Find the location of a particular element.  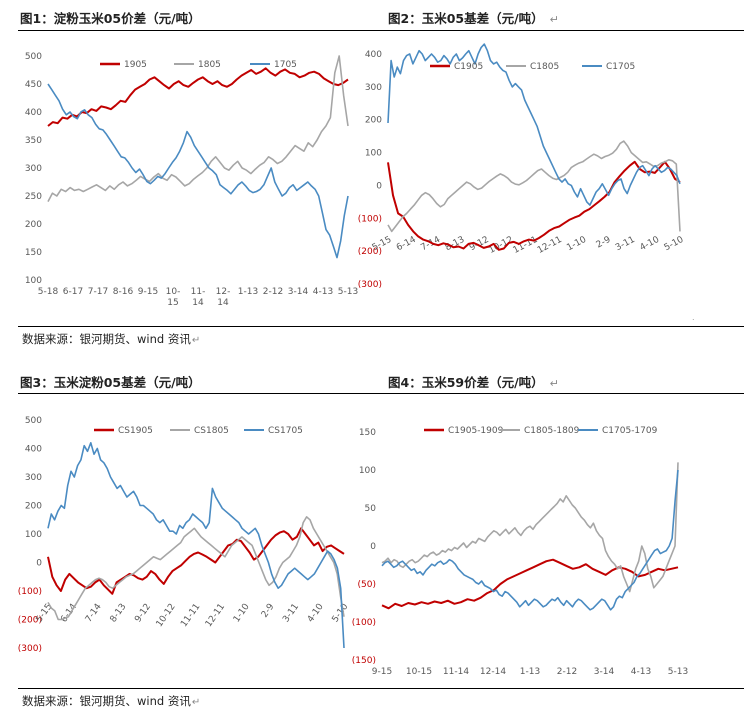

x-tick-label: 5-18 is located at coordinates (48, 292).